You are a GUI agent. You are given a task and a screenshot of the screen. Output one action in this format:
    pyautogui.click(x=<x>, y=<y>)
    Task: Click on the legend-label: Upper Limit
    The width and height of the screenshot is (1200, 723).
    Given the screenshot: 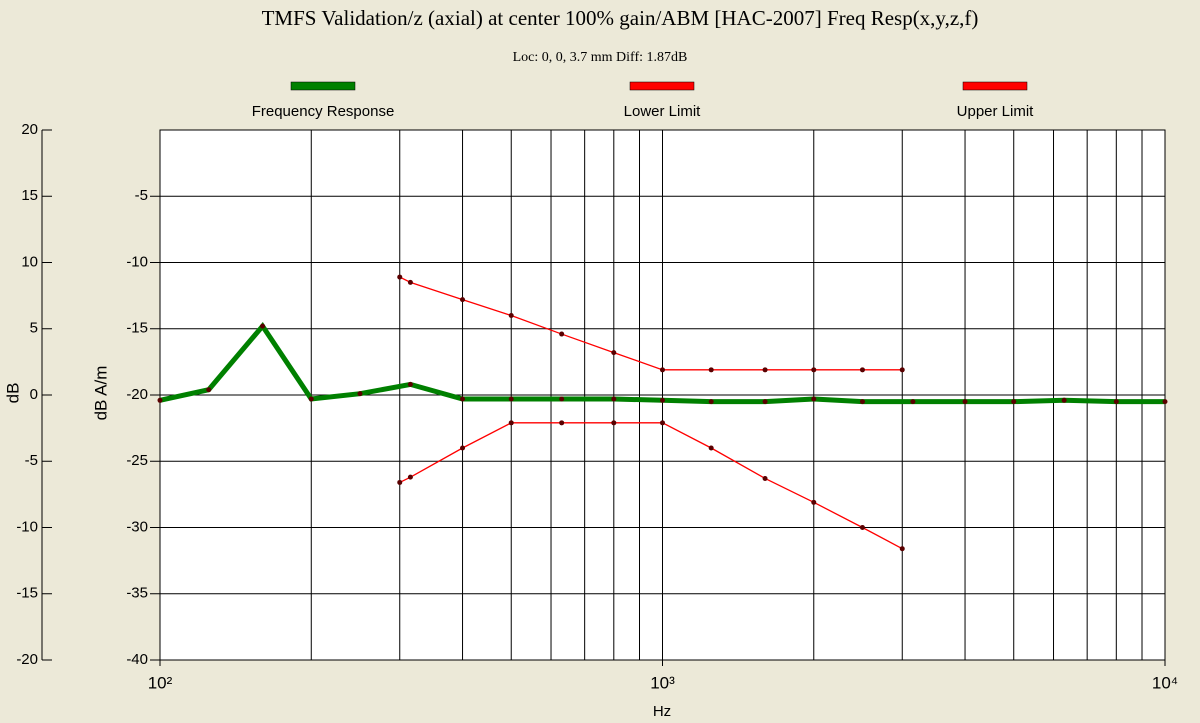 What is the action you would take?
    pyautogui.click(x=996, y=111)
    